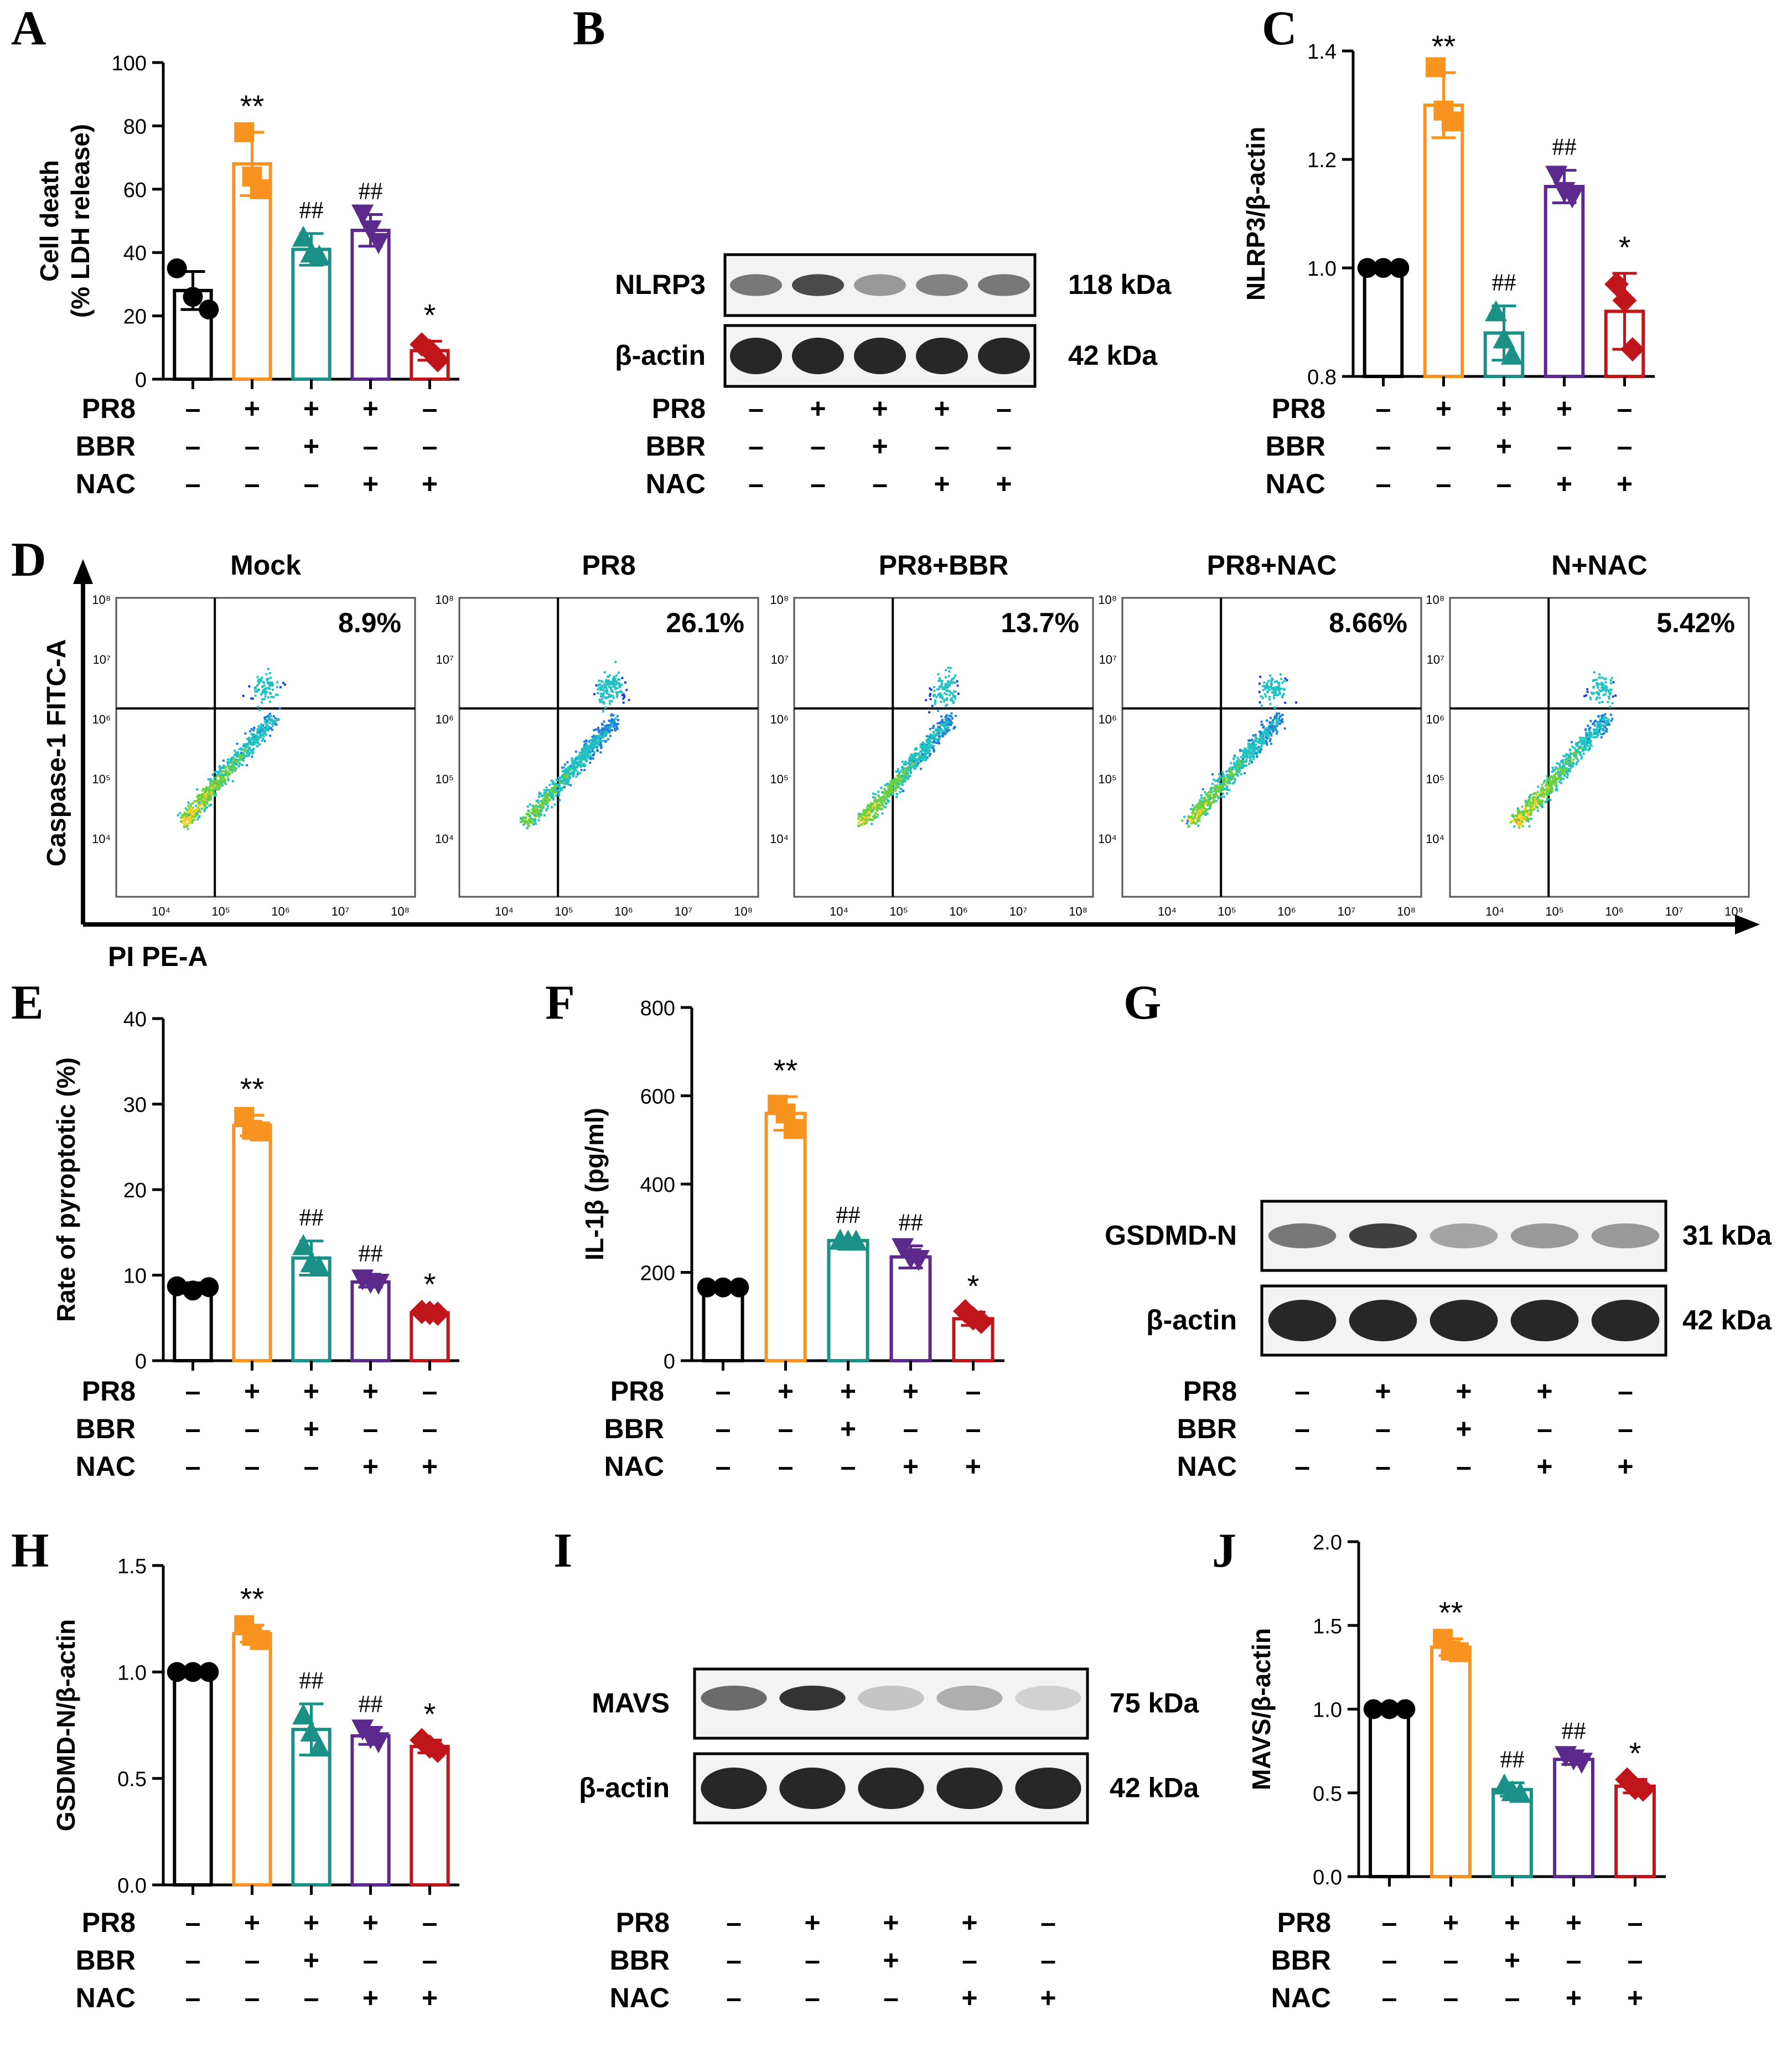 Image resolution: width=1792 pixels, height=2046 pixels. Describe the element at coordinates (1210, 1391) in the screenshot. I see `panel-g-row-label-pr8: PR8` at that location.